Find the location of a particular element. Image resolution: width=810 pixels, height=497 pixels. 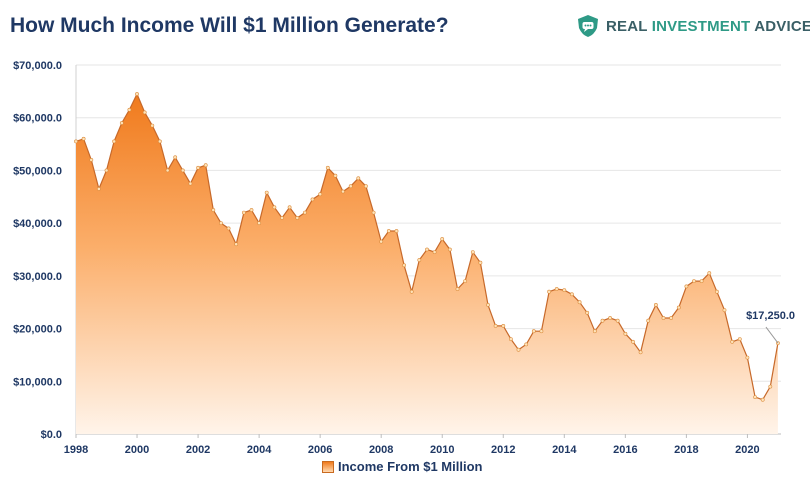

x-tick-label: 2002 is located at coordinates (198, 450).